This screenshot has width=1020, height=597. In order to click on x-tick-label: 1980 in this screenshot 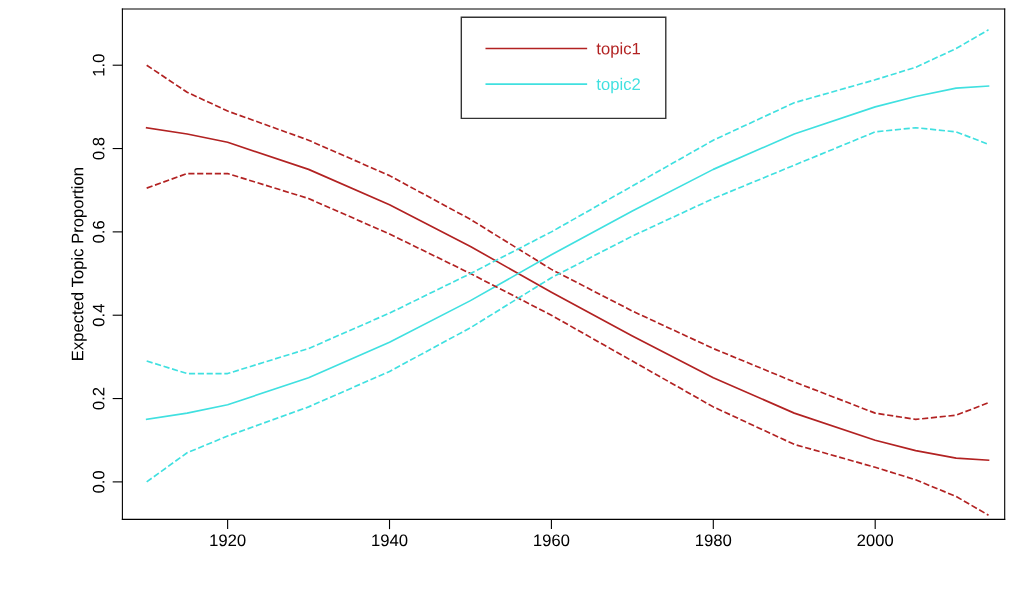, I will do `click(714, 540)`.